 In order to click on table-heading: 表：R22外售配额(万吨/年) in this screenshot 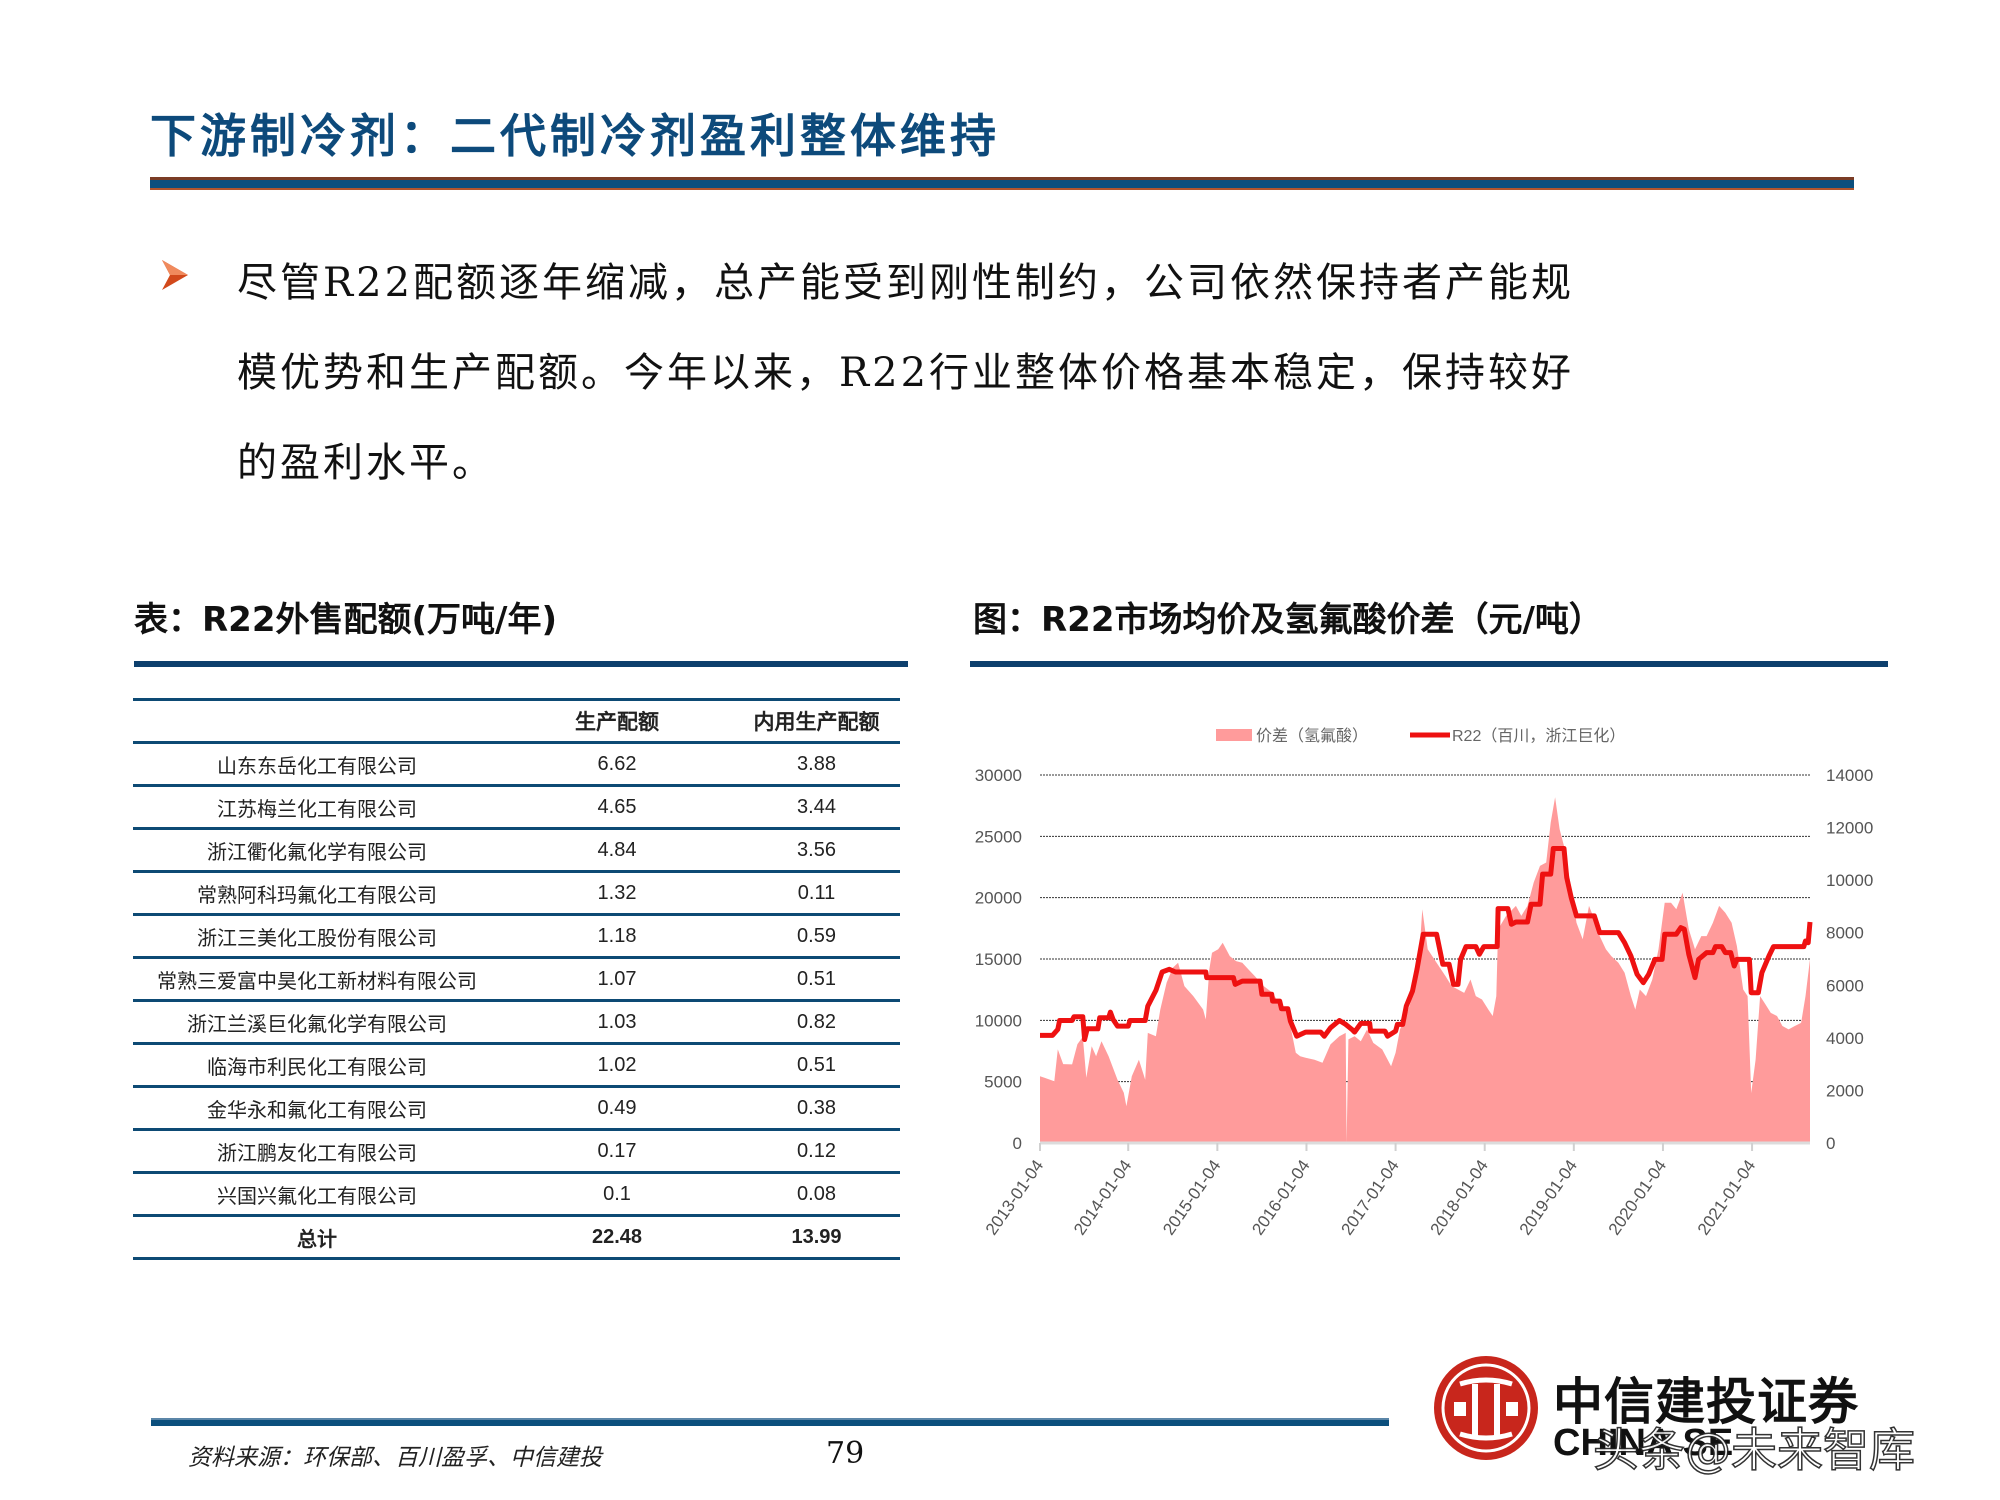, I will do `click(345, 620)`.